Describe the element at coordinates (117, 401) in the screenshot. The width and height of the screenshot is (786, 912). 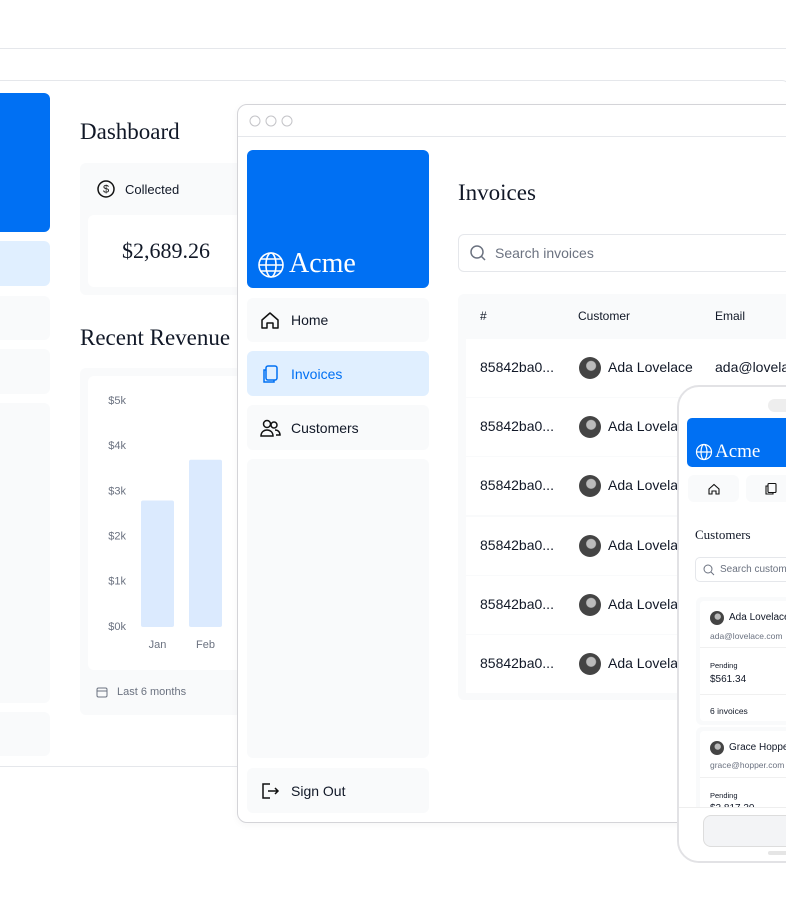
I see `y-tick-label: $5k` at that location.